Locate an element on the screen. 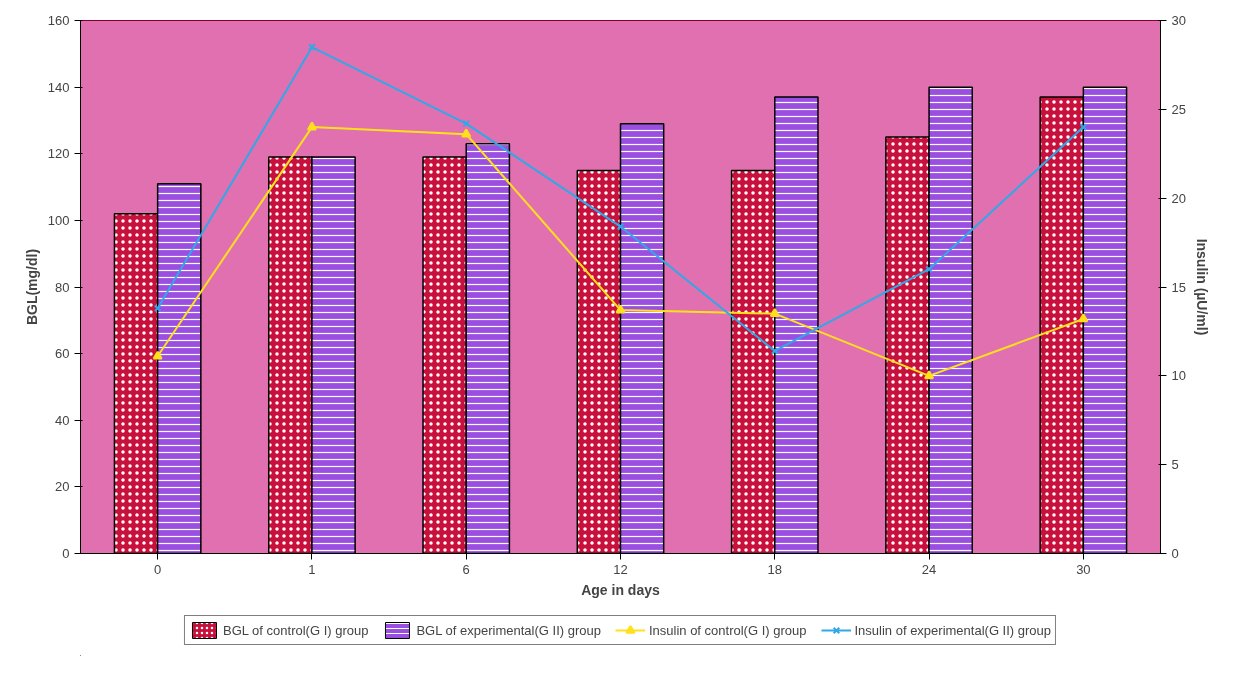 The height and width of the screenshot is (680, 1254). y2-tick-label: 10 is located at coordinates (1178, 376).